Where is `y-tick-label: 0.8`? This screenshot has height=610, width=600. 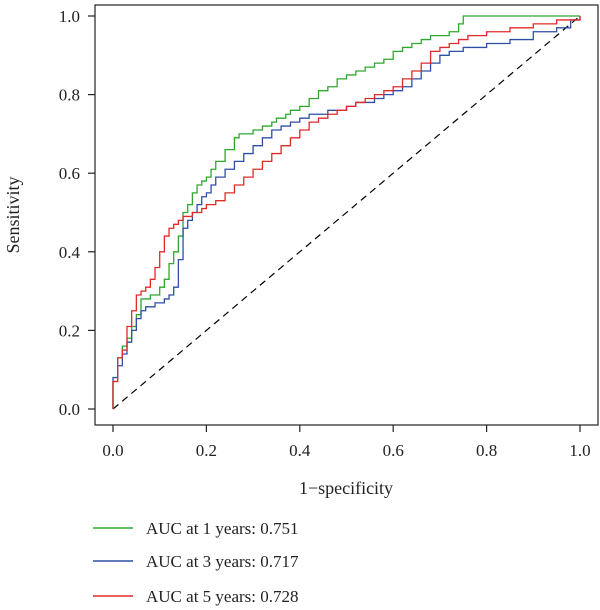 y-tick-label: 0.8 is located at coordinates (69, 95).